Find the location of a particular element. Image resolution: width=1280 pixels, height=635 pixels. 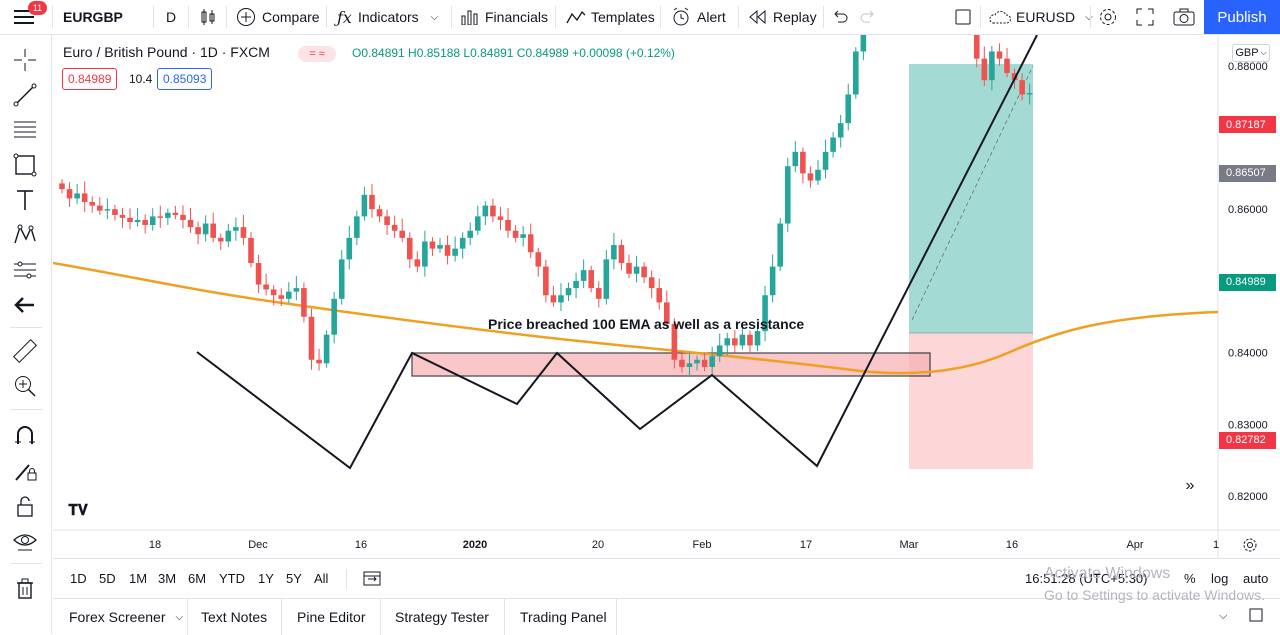

redo-icon is located at coordinates (868, 17).